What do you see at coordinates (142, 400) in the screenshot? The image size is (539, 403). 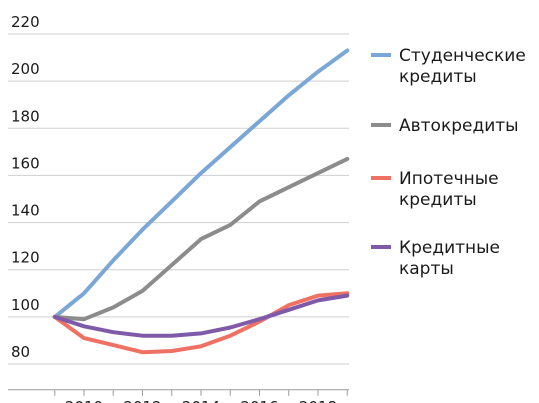 I see `x-tick-label: 2012` at bounding box center [142, 400].